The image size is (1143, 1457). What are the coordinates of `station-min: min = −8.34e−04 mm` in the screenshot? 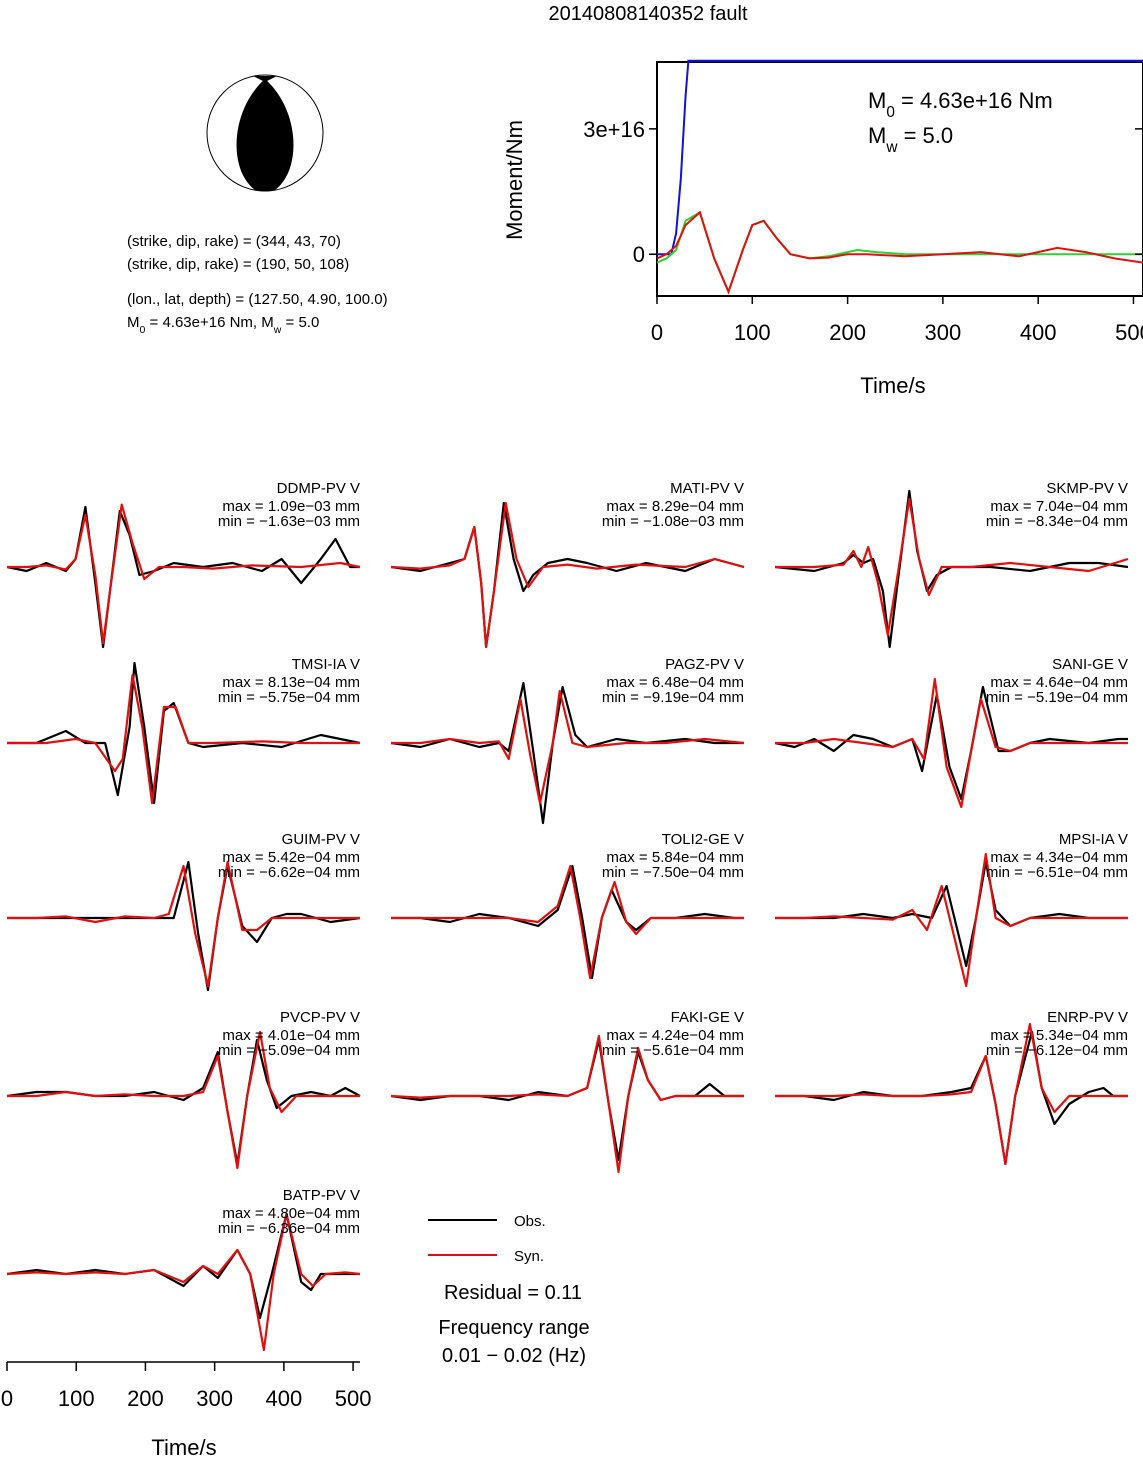 It's located at (1057, 521).